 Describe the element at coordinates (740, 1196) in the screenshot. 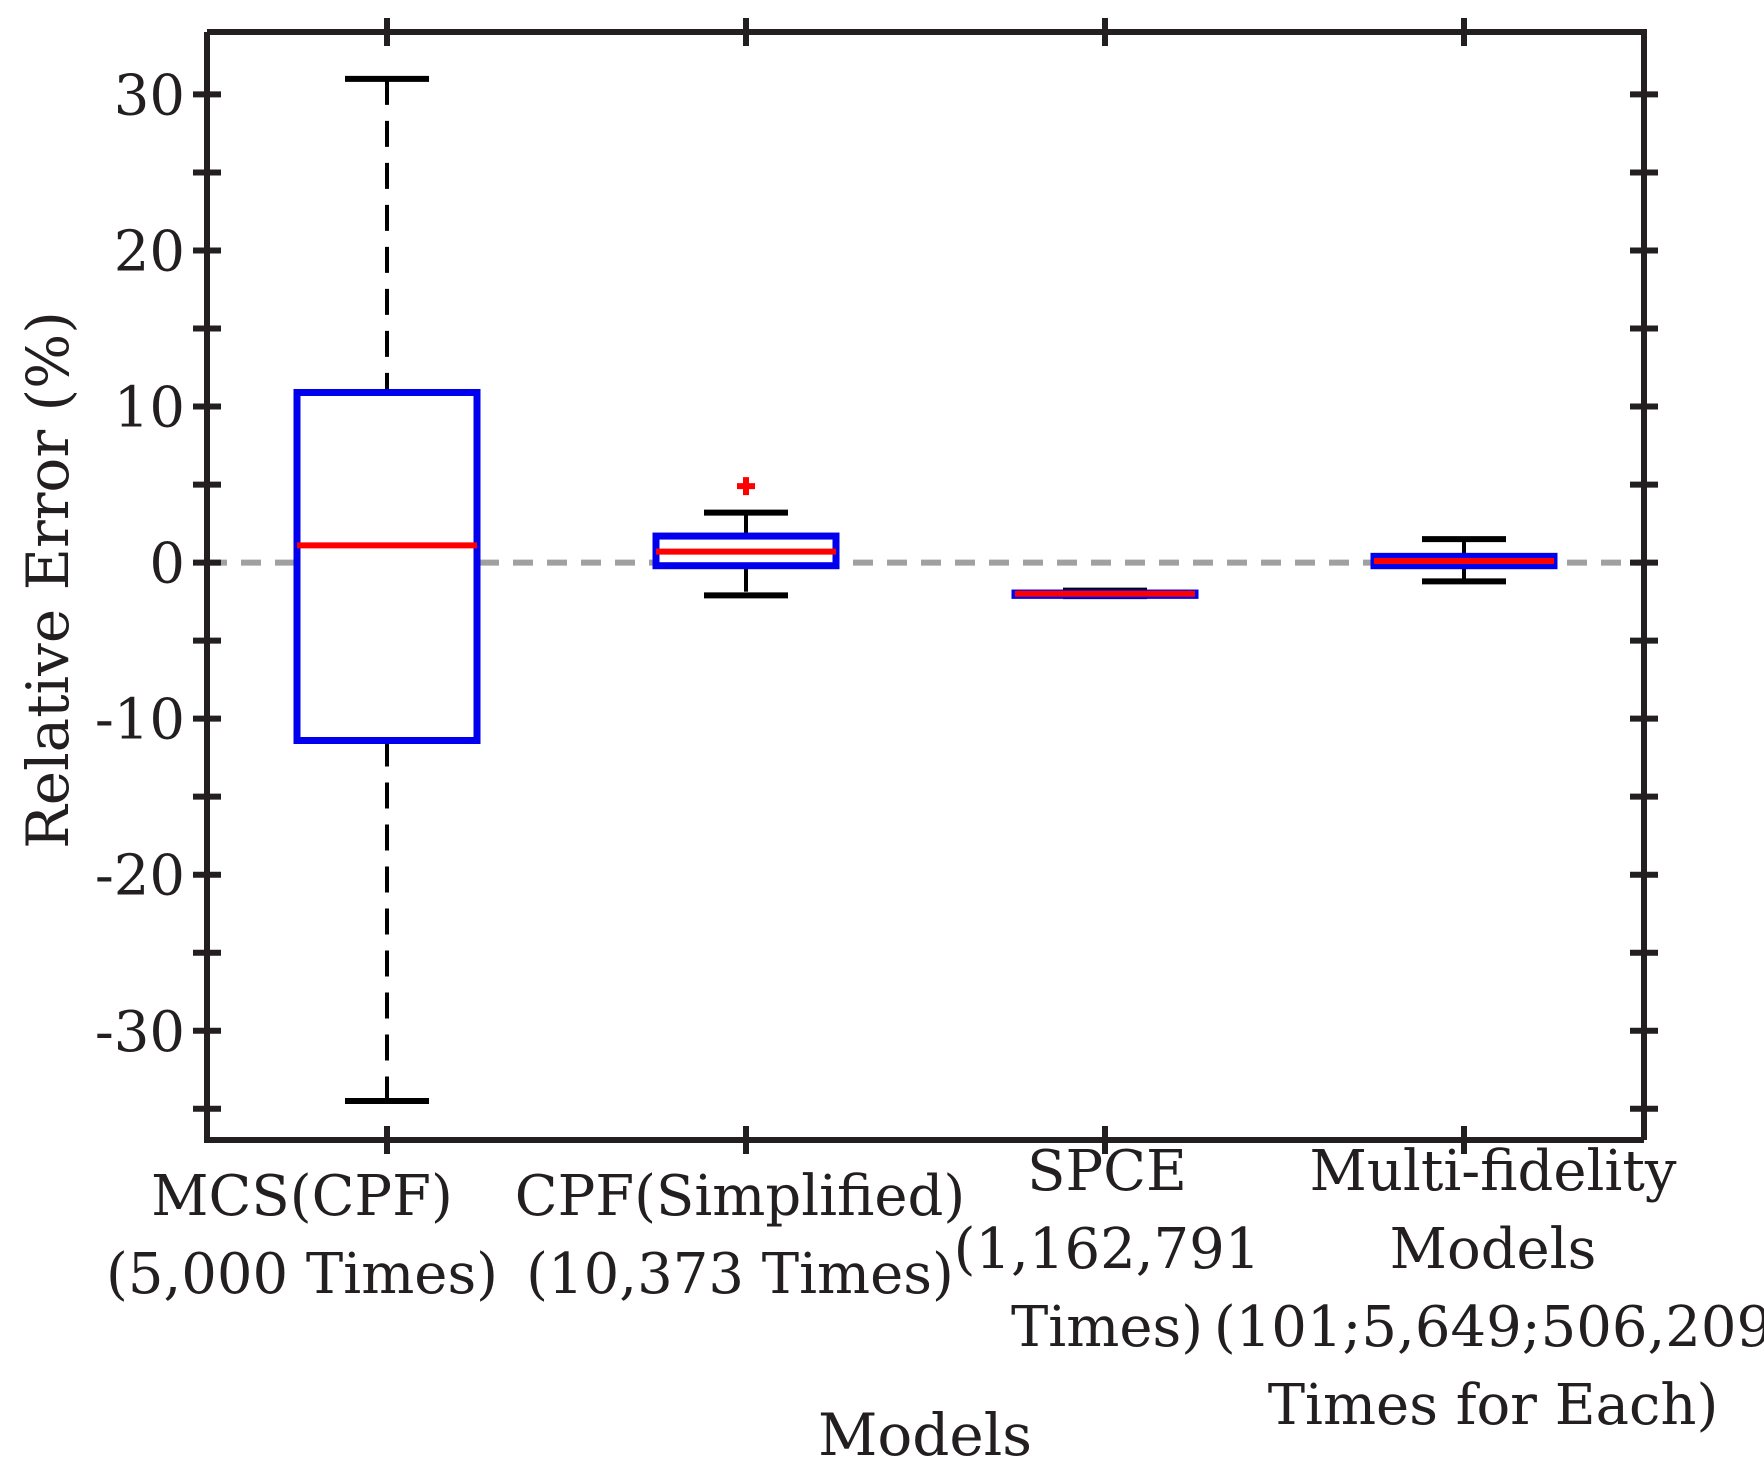

I see `category-label-line: CPF(Simplified)` at that location.